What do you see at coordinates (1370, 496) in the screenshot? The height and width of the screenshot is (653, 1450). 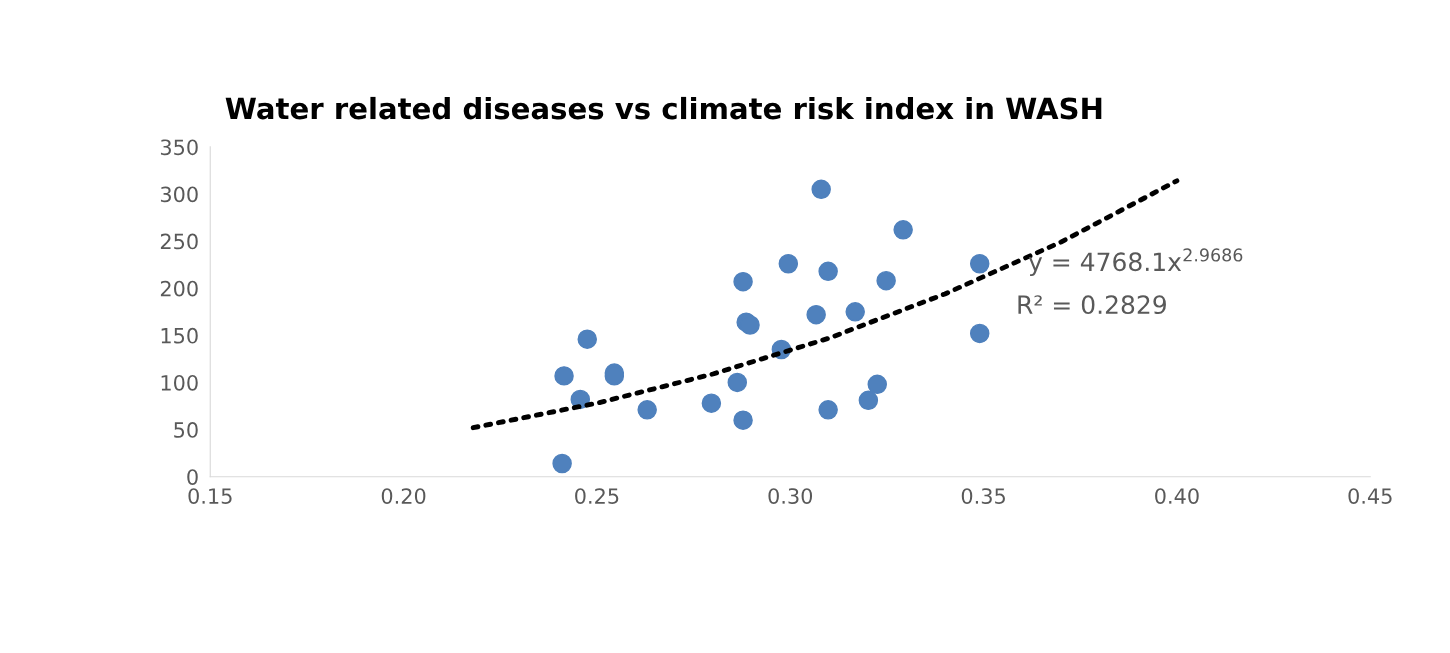 I see `x-tick-label: 0.45` at bounding box center [1370, 496].